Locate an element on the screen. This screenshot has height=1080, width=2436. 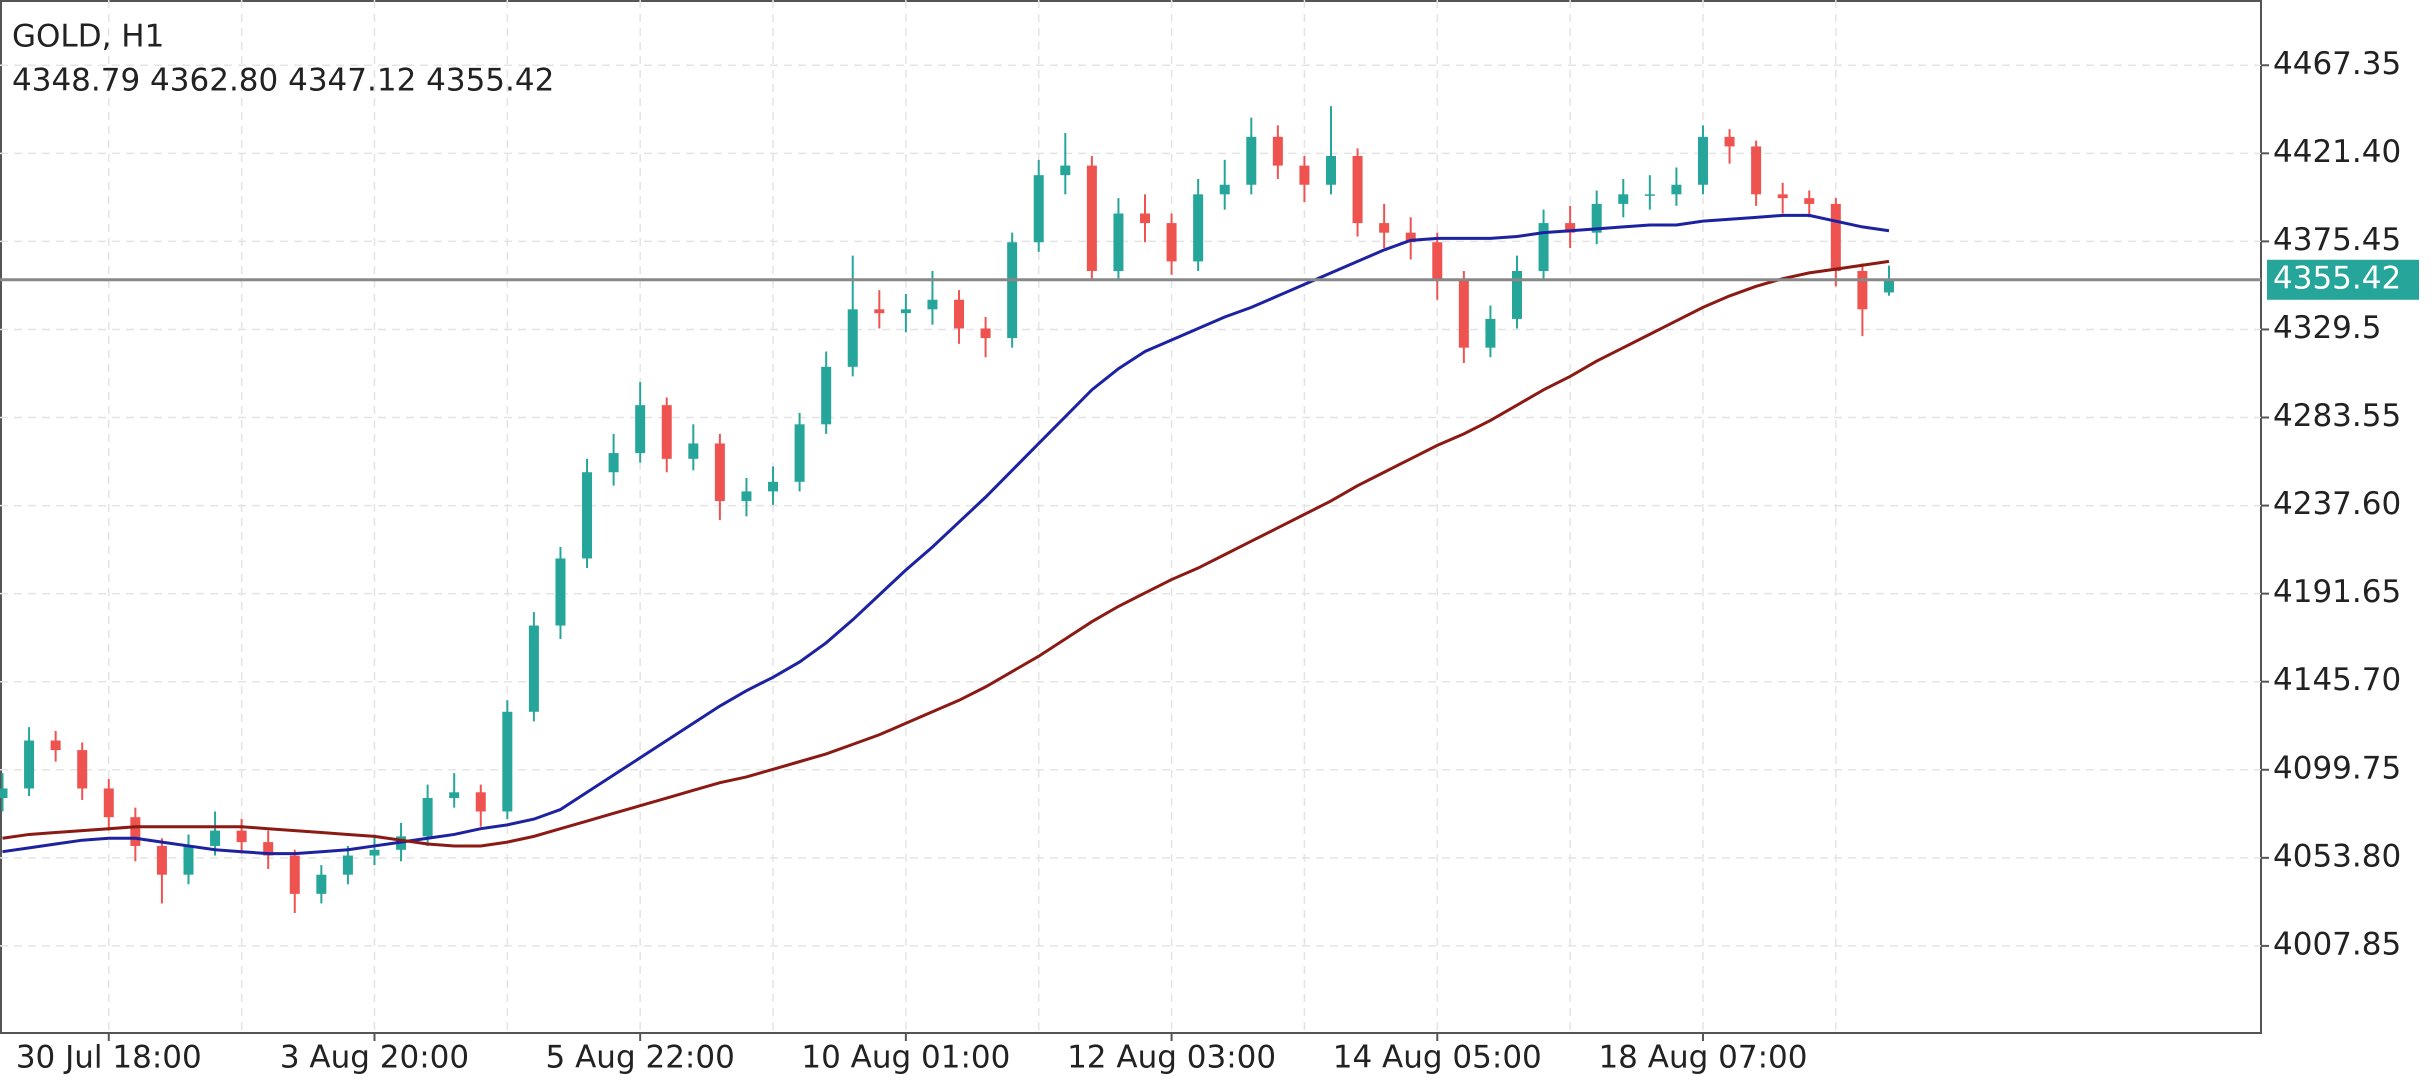
x-tick-label: 14 Aug 05:00 is located at coordinates (1437, 1058).